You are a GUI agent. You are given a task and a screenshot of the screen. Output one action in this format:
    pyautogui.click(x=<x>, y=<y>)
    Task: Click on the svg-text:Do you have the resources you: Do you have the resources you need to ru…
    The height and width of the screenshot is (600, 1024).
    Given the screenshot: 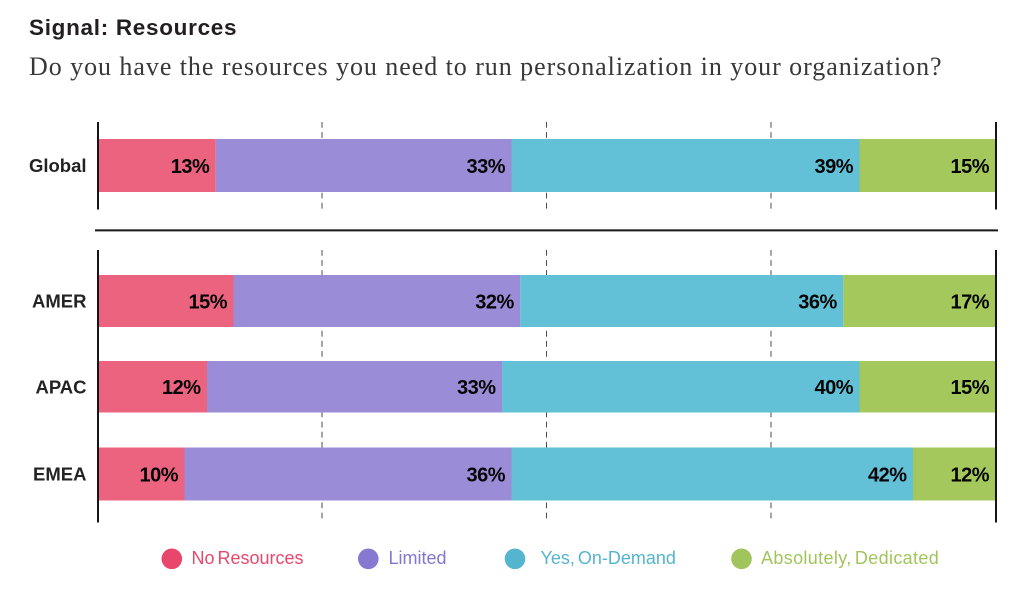 What is the action you would take?
    pyautogui.click(x=486, y=66)
    